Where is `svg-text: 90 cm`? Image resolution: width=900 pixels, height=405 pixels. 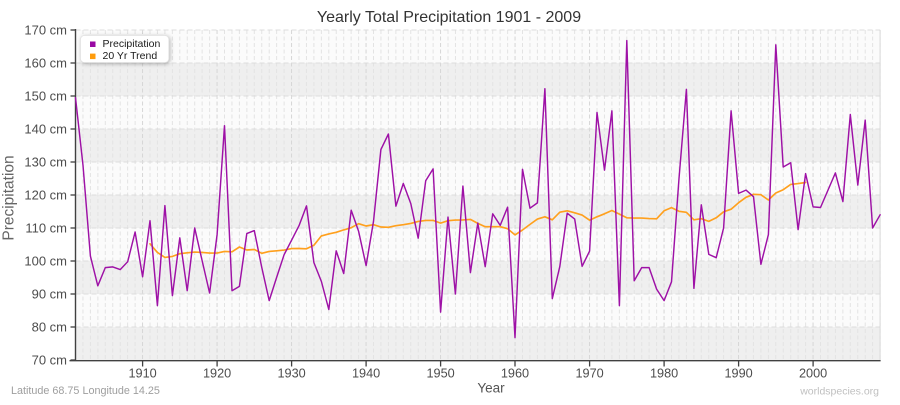 svg-text: 90 cm is located at coordinates (49, 294).